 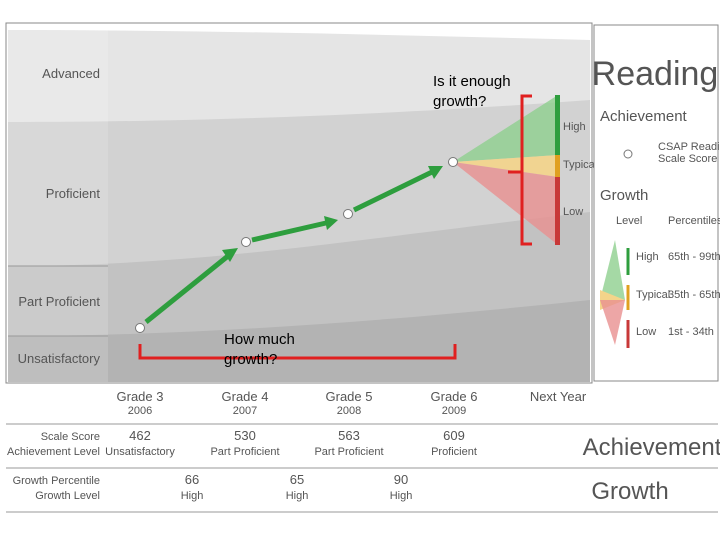 What do you see at coordinates (140, 411) in the screenshot?
I see `x-label: 2006` at bounding box center [140, 411].